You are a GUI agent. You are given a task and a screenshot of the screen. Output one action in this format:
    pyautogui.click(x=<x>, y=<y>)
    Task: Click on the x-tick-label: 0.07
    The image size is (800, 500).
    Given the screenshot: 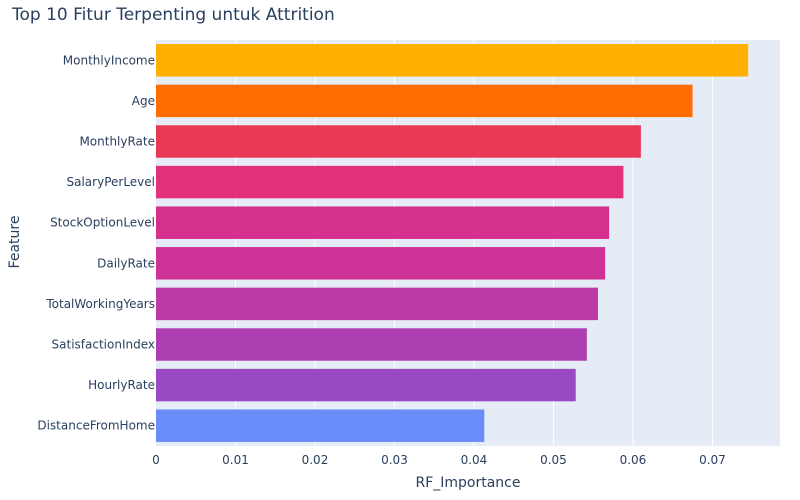 What is the action you would take?
    pyautogui.click(x=712, y=460)
    